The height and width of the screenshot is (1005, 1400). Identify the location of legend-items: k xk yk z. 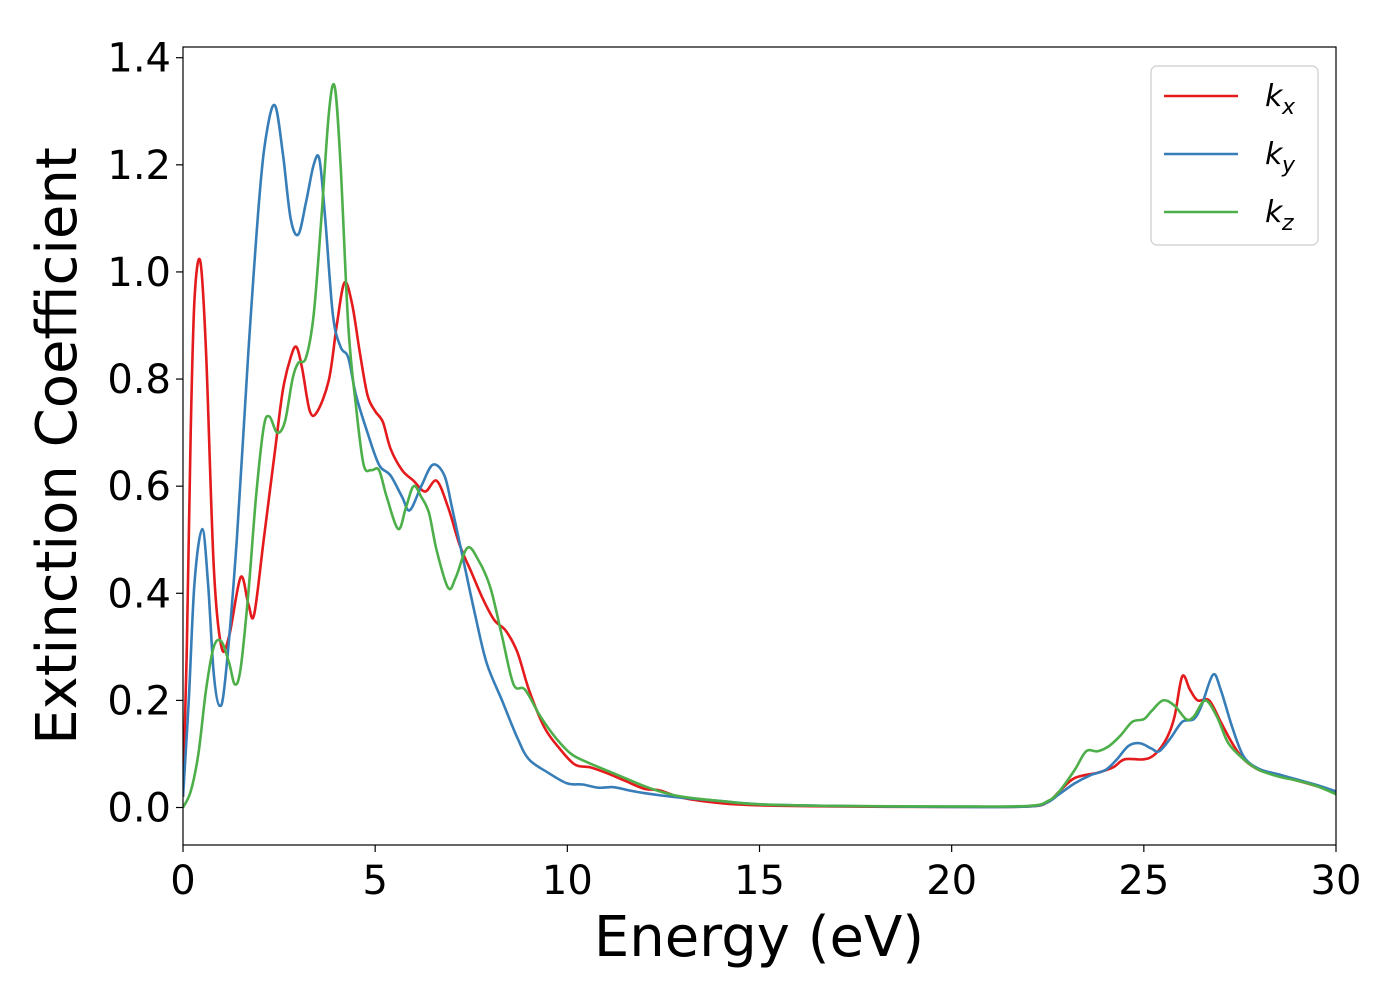
(1230, 157).